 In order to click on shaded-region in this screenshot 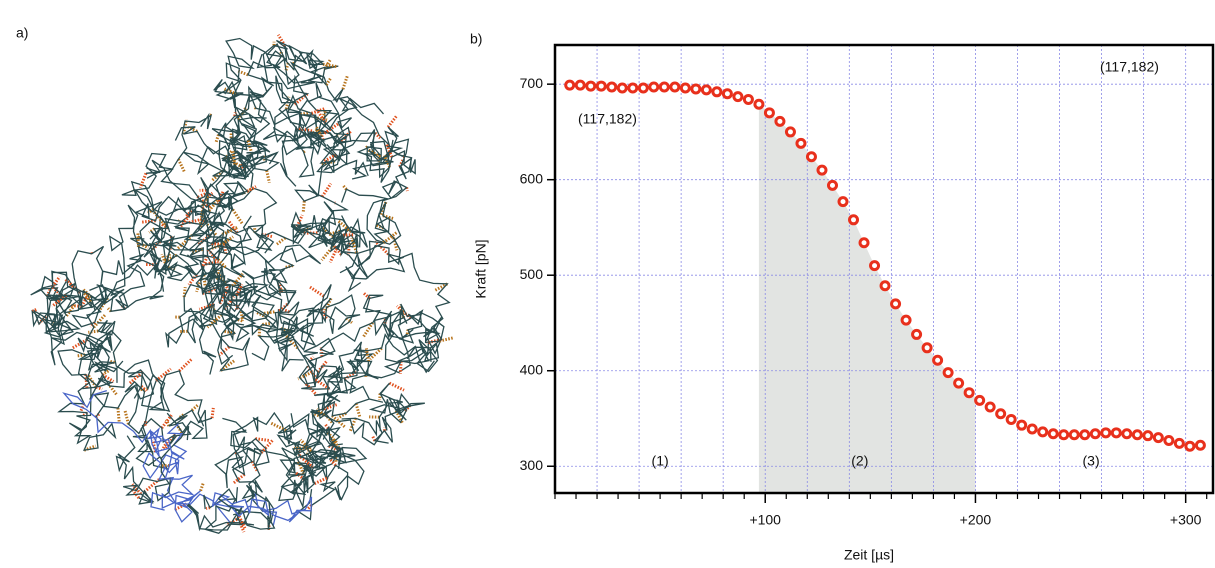, I will do `click(867, 298)`.